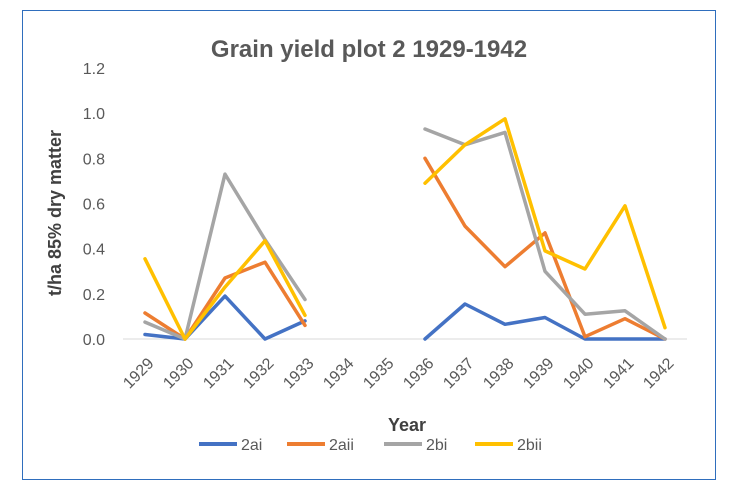 The height and width of the screenshot is (489, 730). Describe the element at coordinates (538, 373) in the screenshot. I see `x-tick-label: 1939` at that location.